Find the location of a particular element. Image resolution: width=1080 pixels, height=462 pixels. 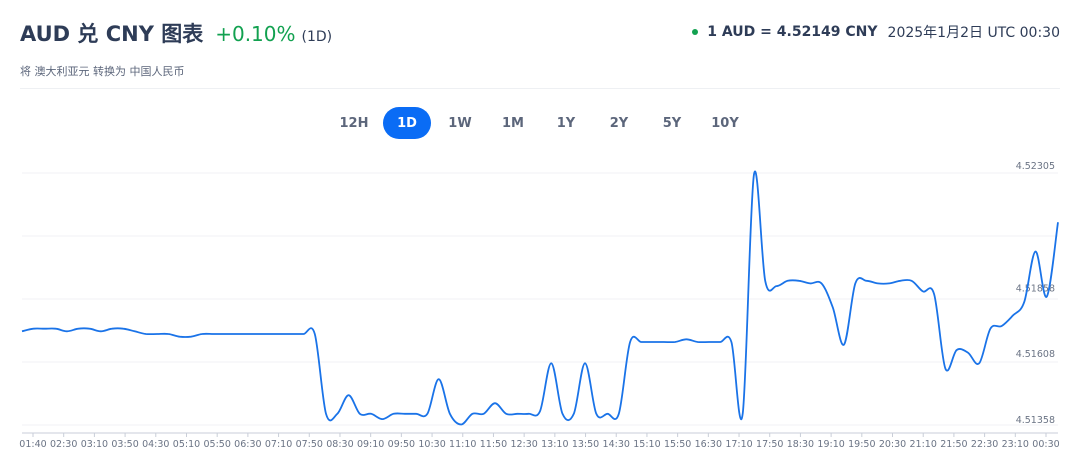

x-tick-label: 15:10 is located at coordinates (646, 444).